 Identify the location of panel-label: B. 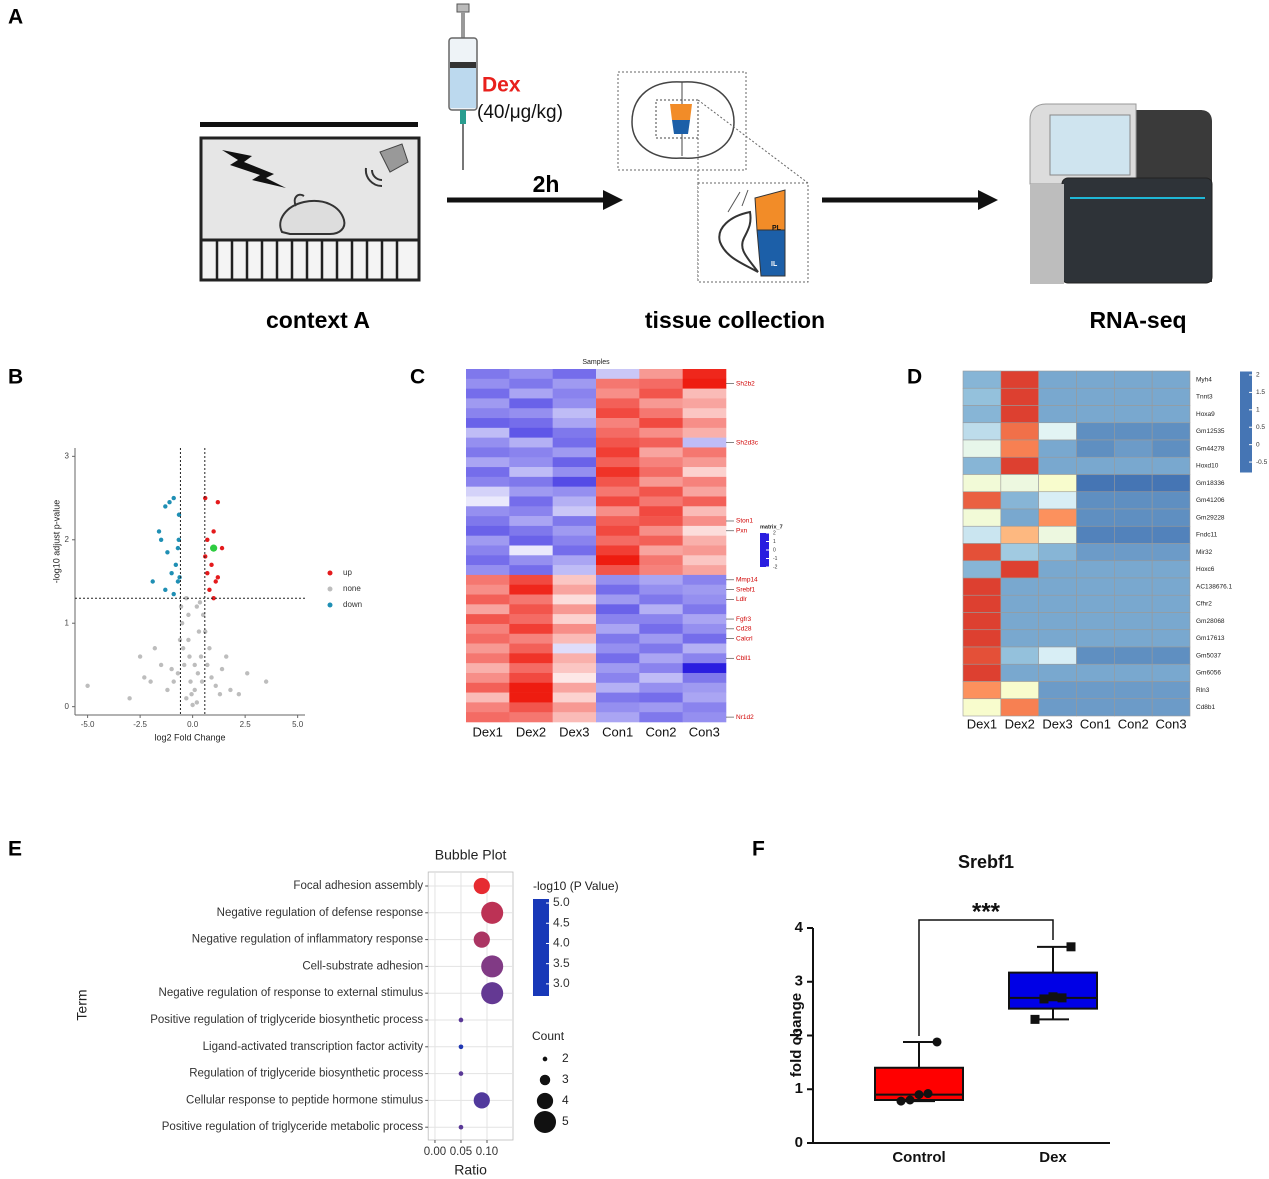
(15, 377).